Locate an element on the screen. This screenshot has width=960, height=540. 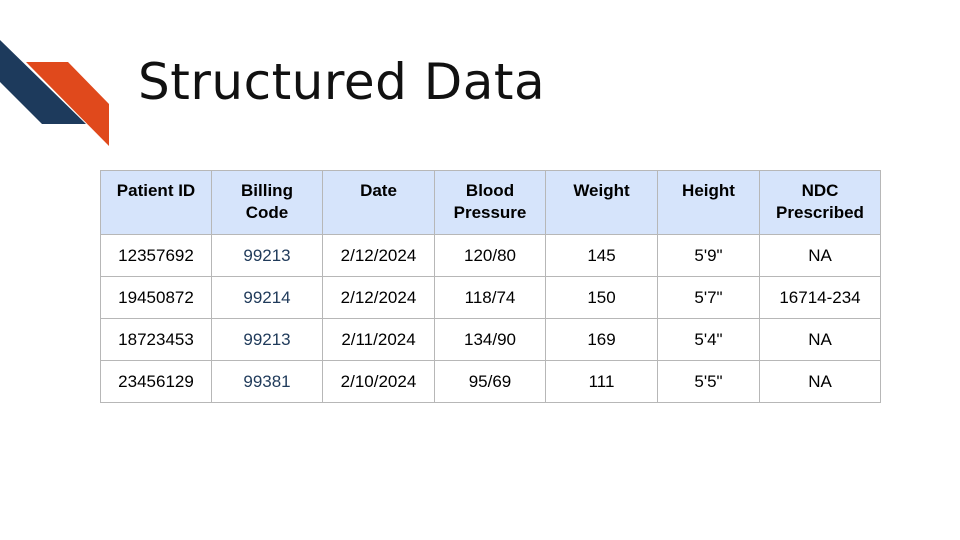
logo-chevron-icon is located at coordinates (54, 93).